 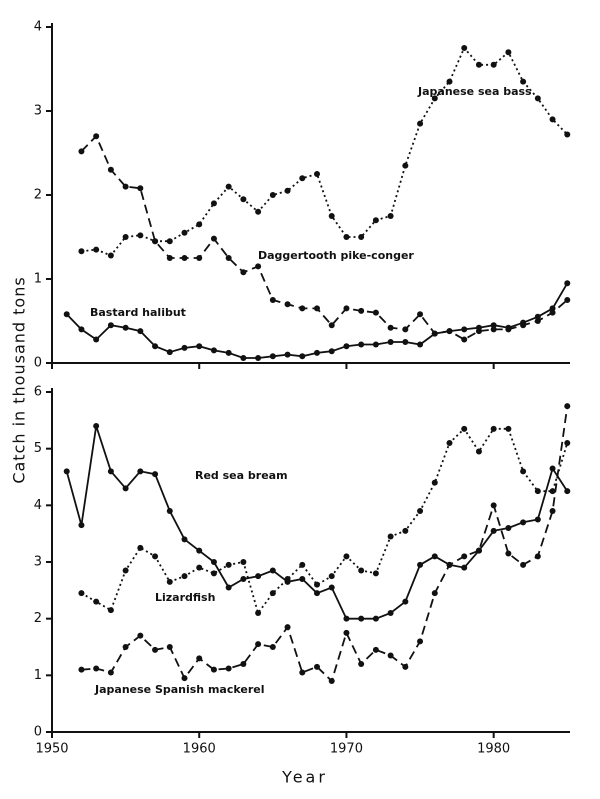 What do you see at coordinates (304, 777) in the screenshot?
I see `x-axis-label: Year` at bounding box center [304, 777].